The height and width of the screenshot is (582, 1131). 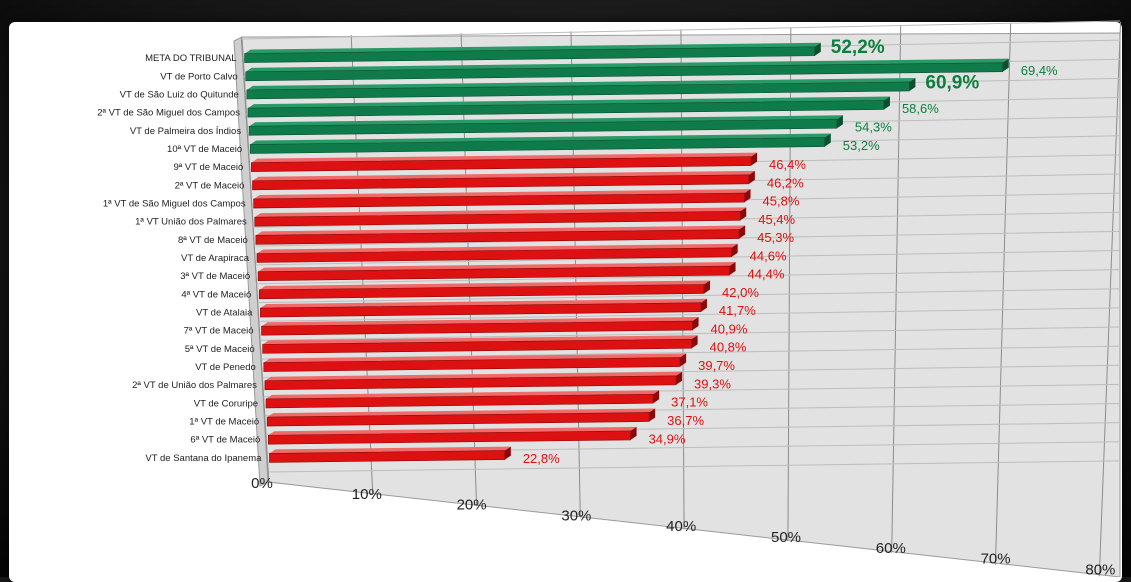 I want to click on x-tick-label: 60%, so click(x=891, y=548).